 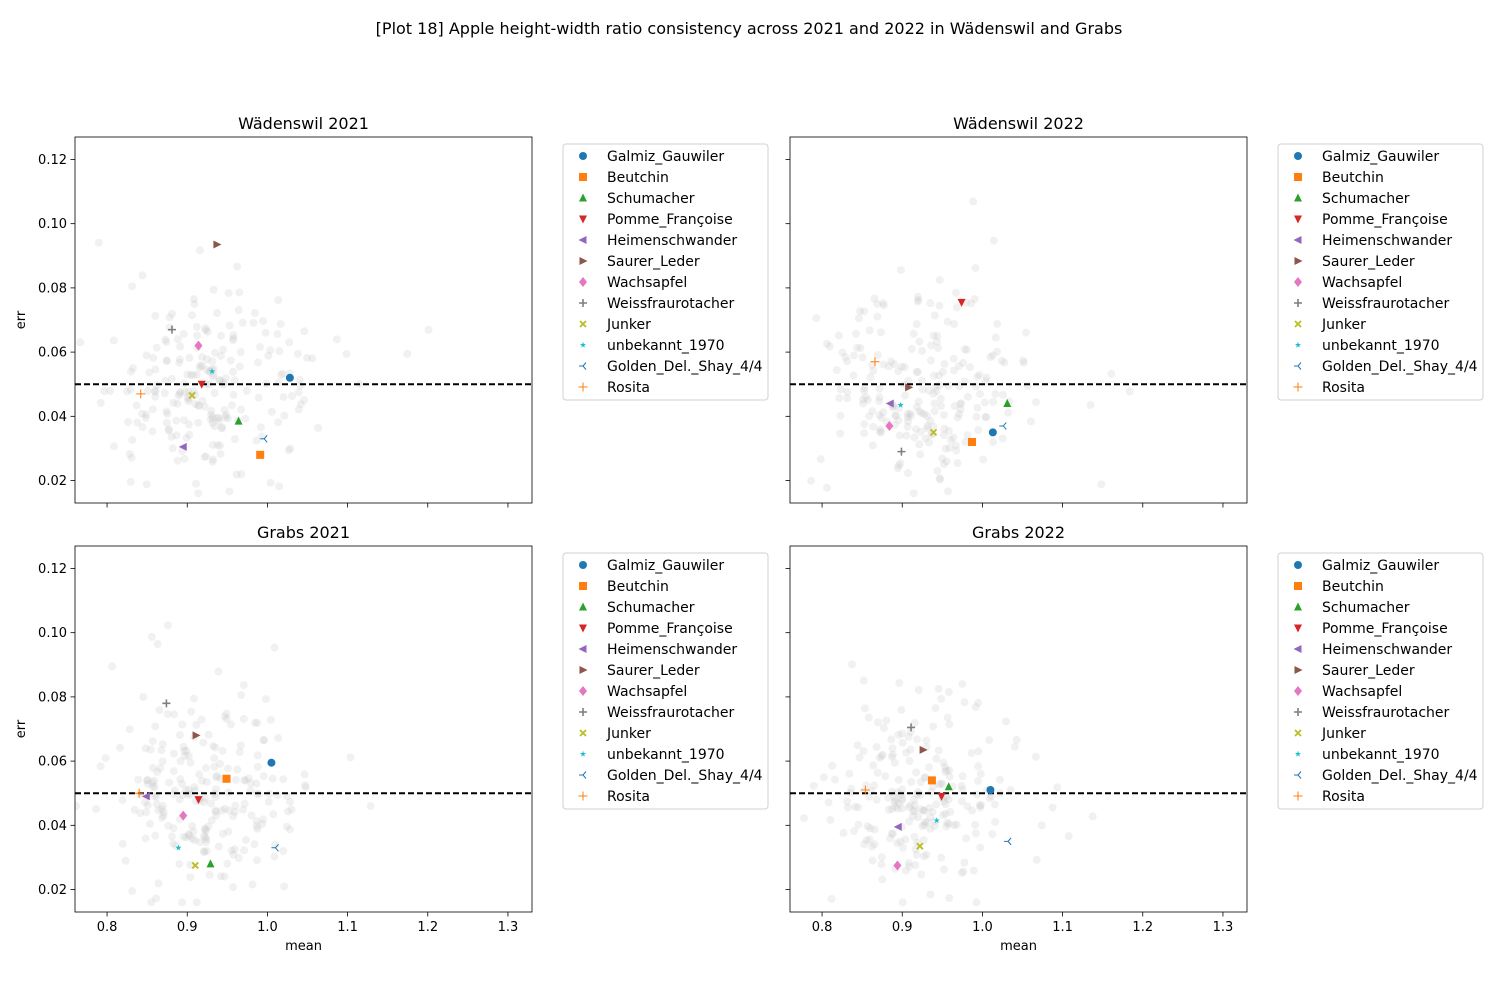 What do you see at coordinates (1018, 123) in the screenshot?
I see `chart-title: Wädenswil 2022` at bounding box center [1018, 123].